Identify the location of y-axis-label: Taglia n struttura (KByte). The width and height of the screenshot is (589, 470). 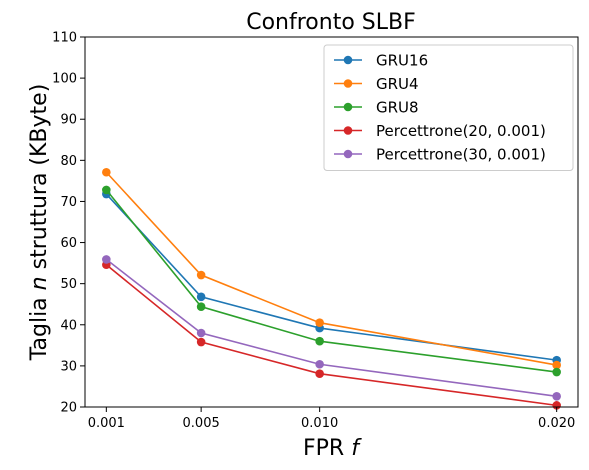
(39, 223).